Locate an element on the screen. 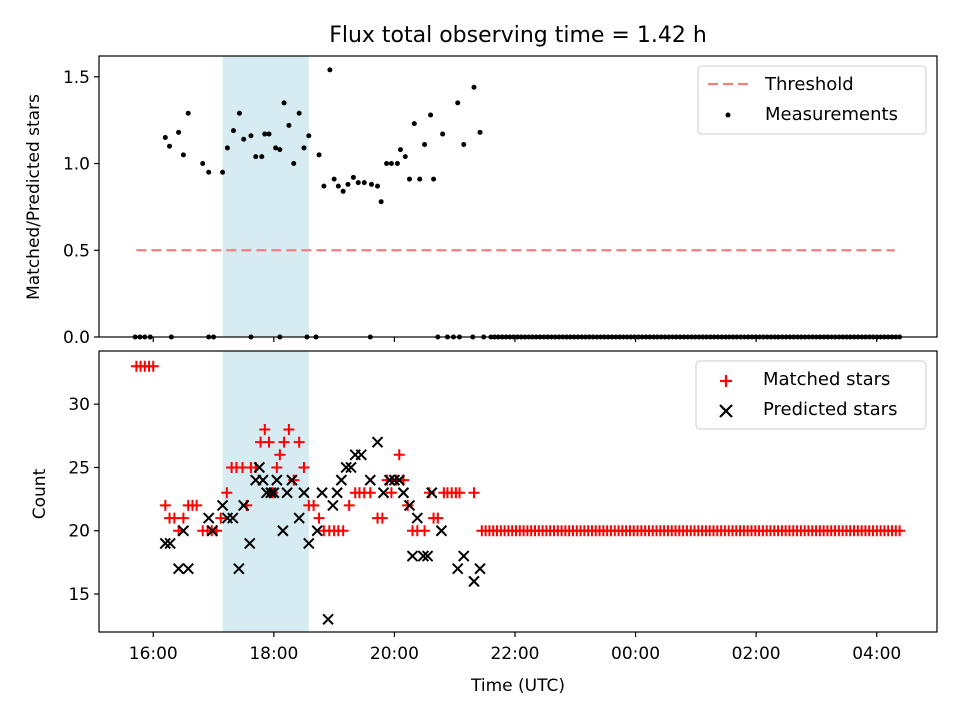  bottom-xtick-label: 02:00 is located at coordinates (756, 654).